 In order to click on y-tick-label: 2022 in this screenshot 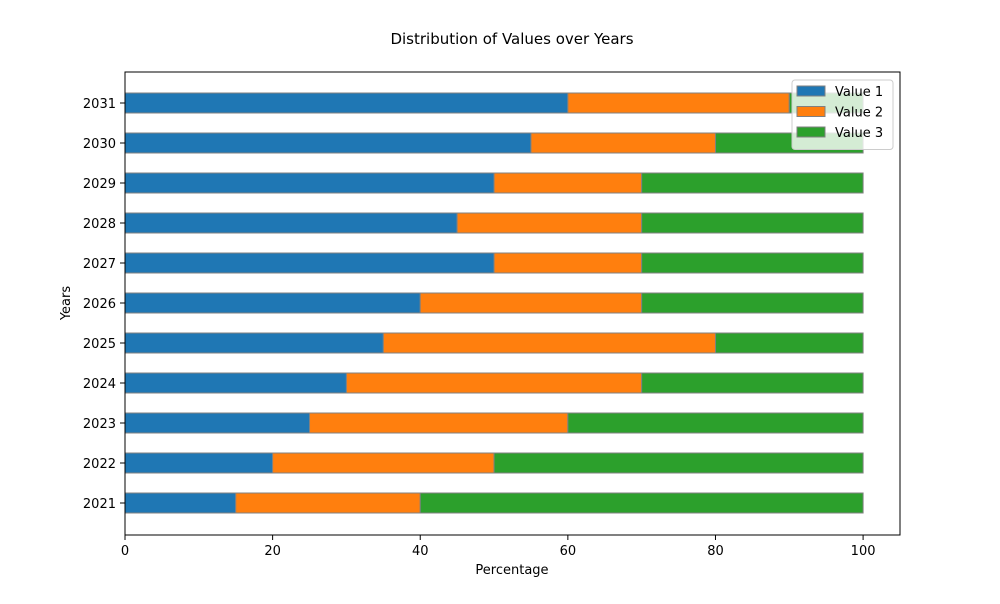, I will do `click(99, 464)`.